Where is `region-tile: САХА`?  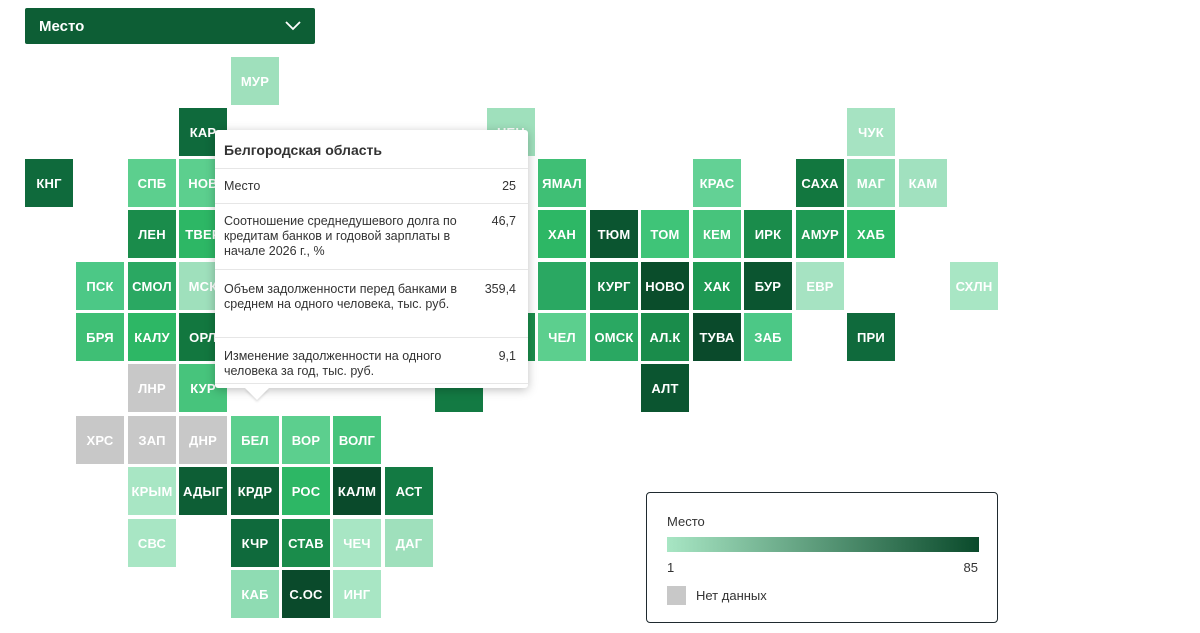 region-tile: САХА is located at coordinates (820, 183).